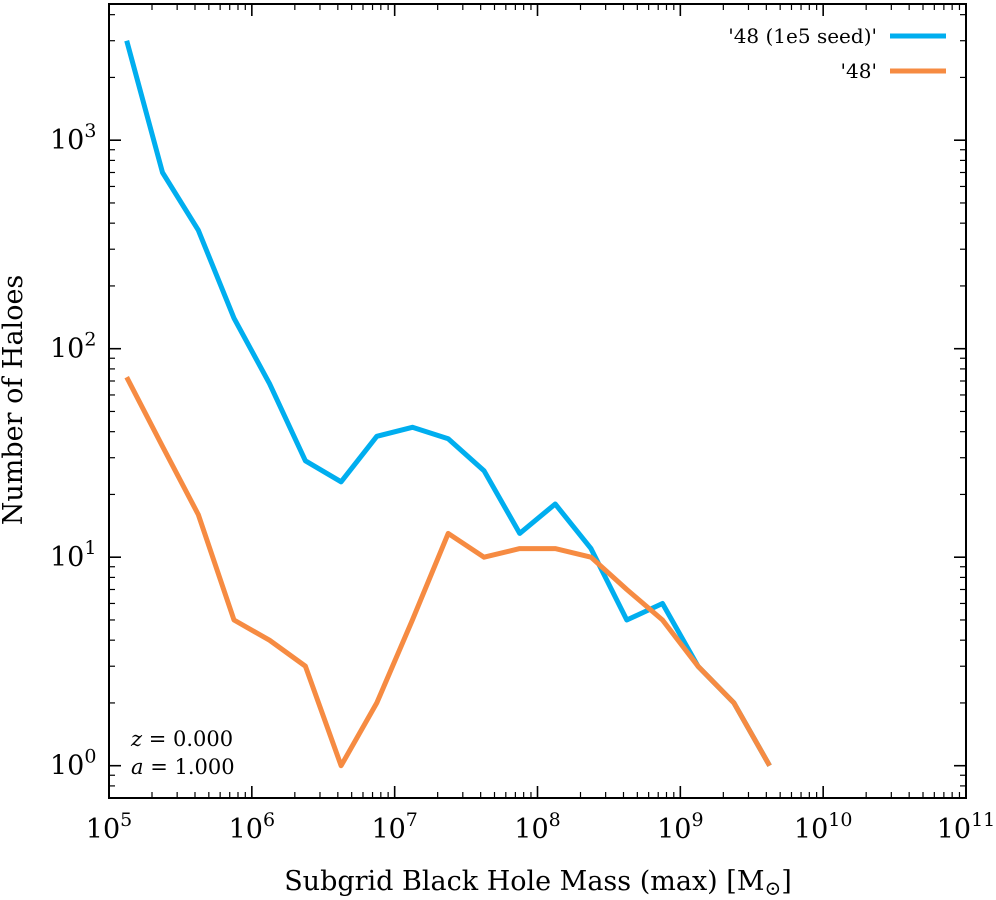  Describe the element at coordinates (537, 827) in the screenshot. I see `x-tick-label: 10⁸` at that location.